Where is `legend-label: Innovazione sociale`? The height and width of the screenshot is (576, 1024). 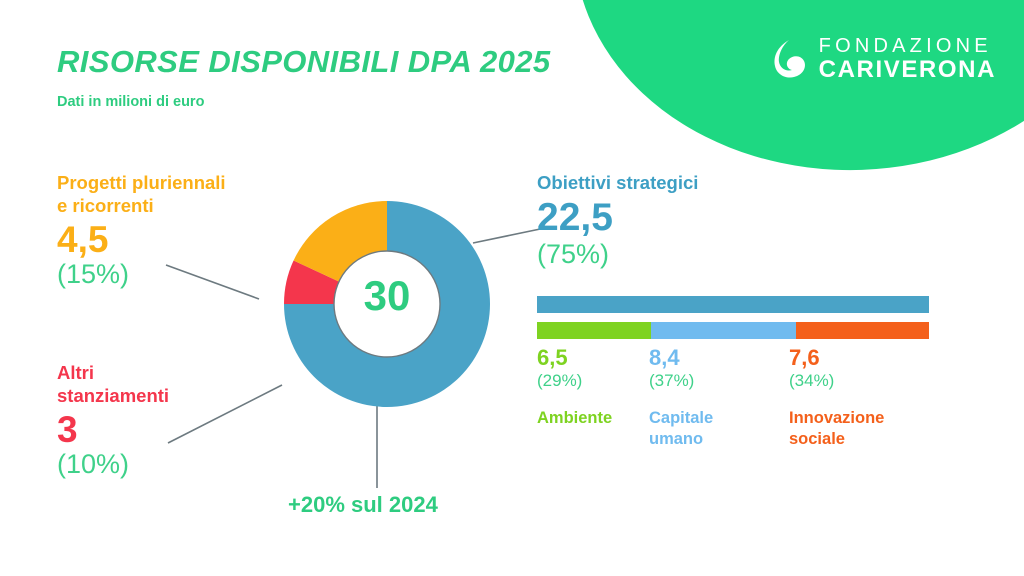 legend-label: Innovazione sociale is located at coordinates (836, 428).